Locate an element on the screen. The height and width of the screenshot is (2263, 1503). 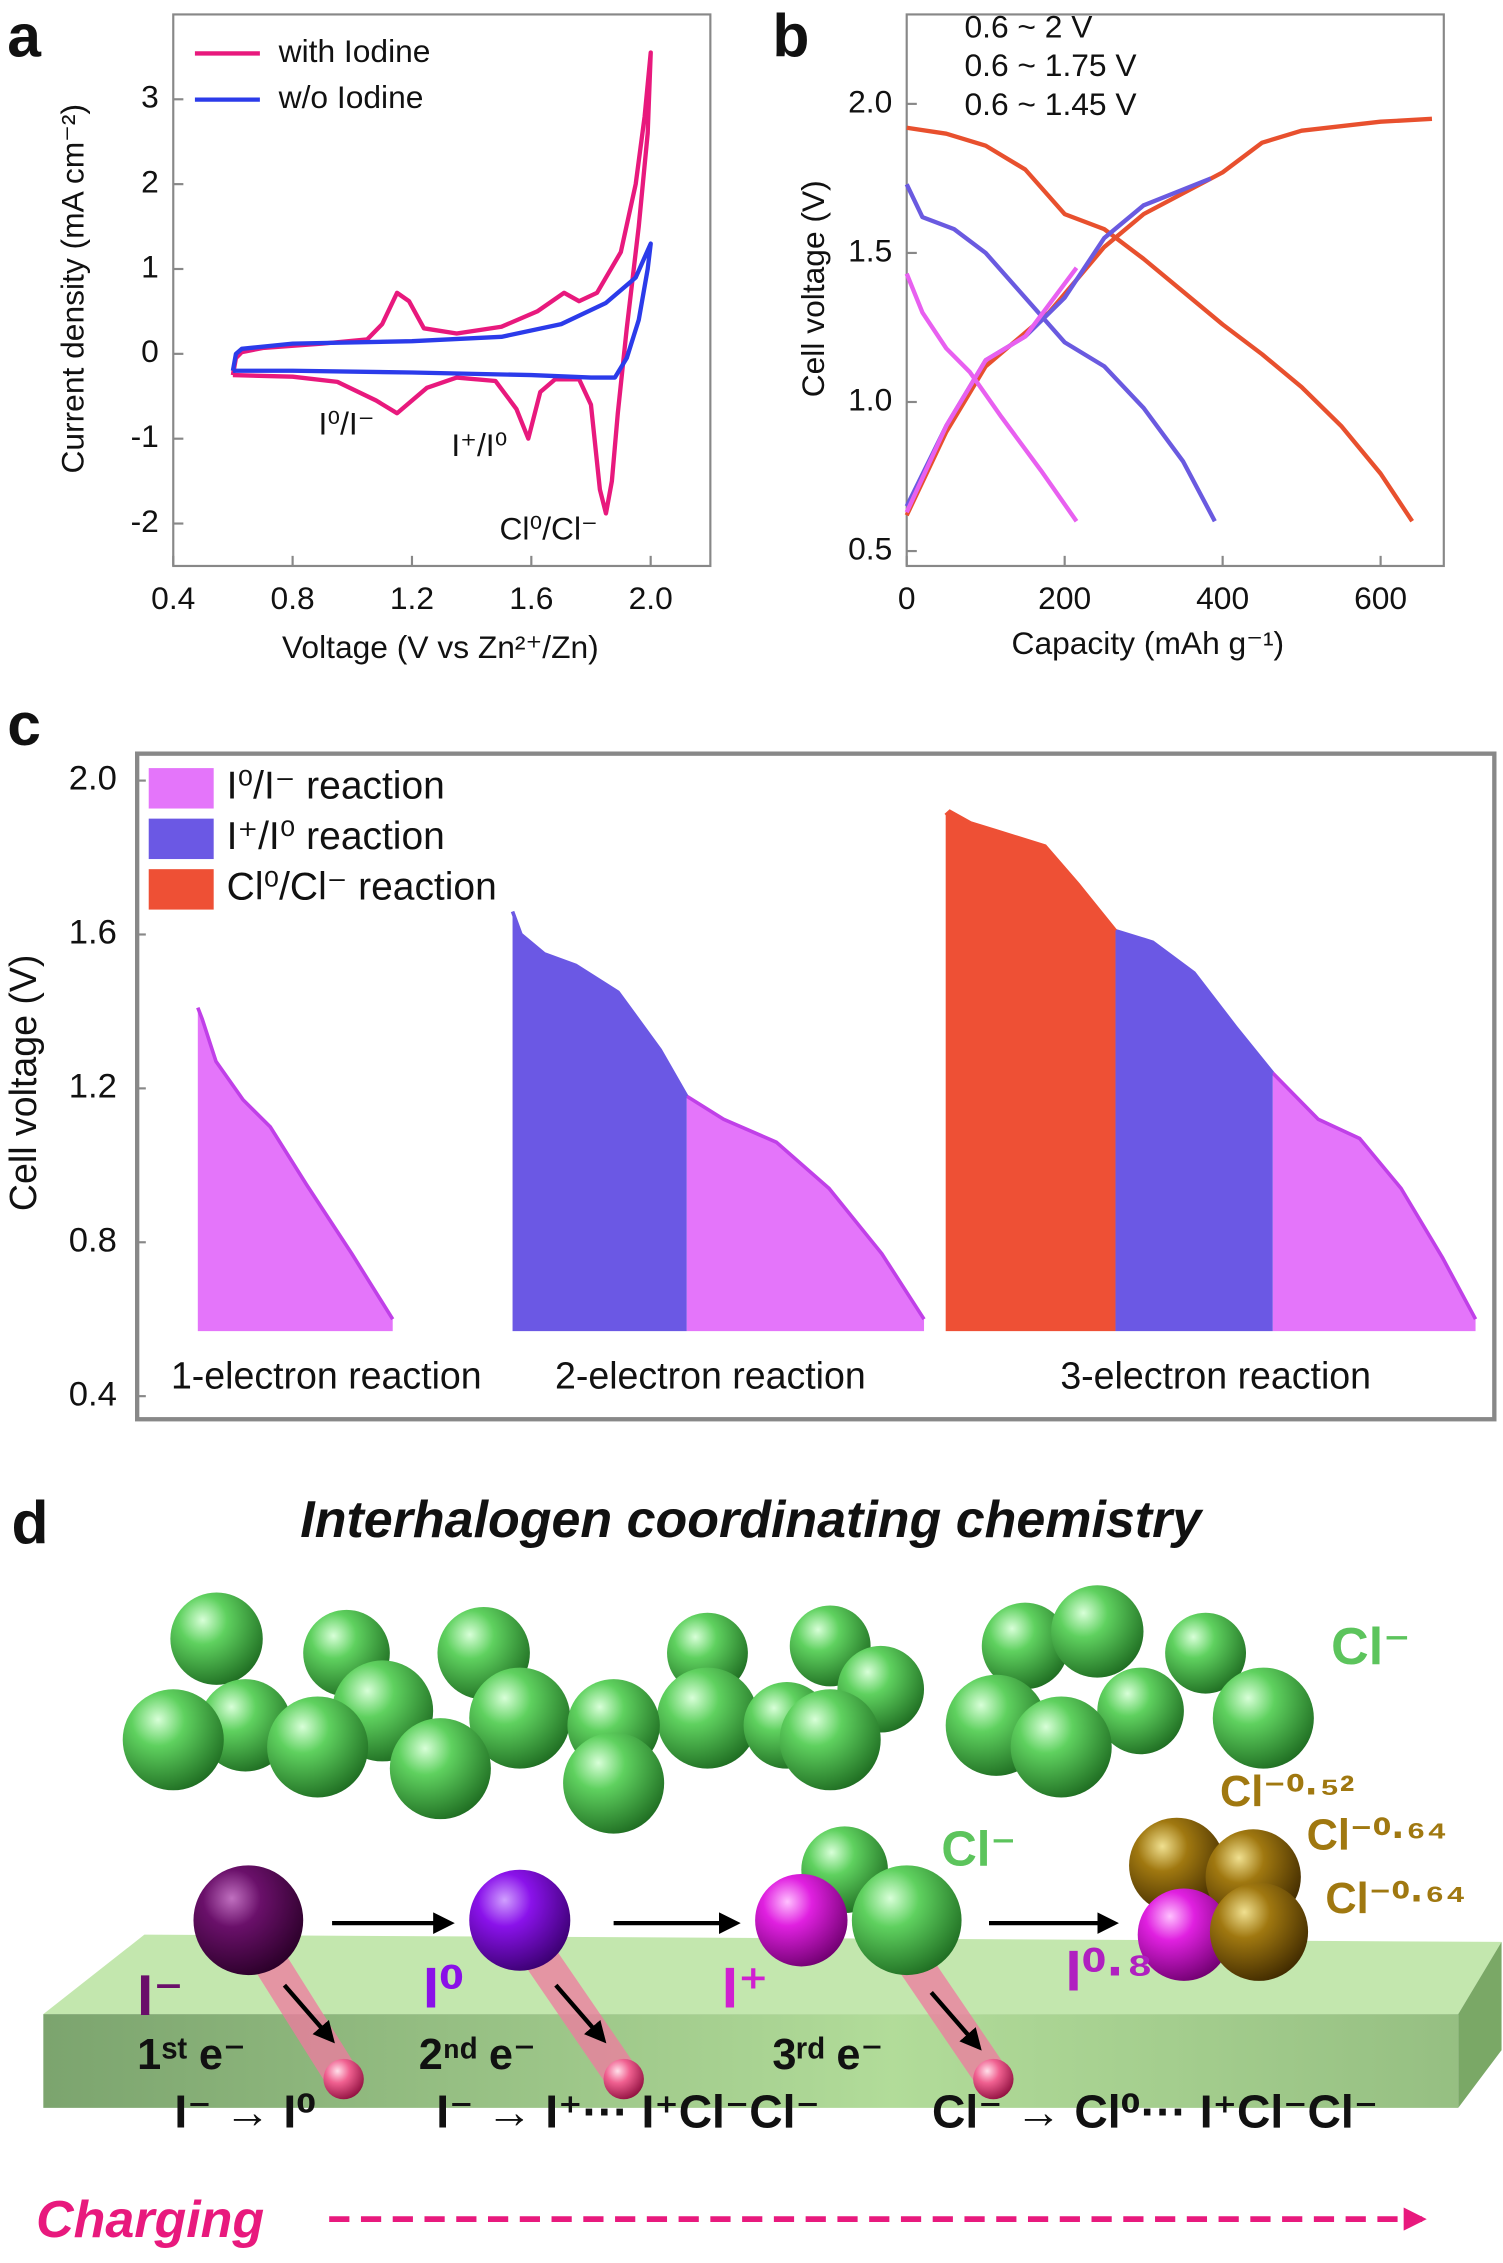
y-tick-label: 1.2 is located at coordinates (93, 1087).